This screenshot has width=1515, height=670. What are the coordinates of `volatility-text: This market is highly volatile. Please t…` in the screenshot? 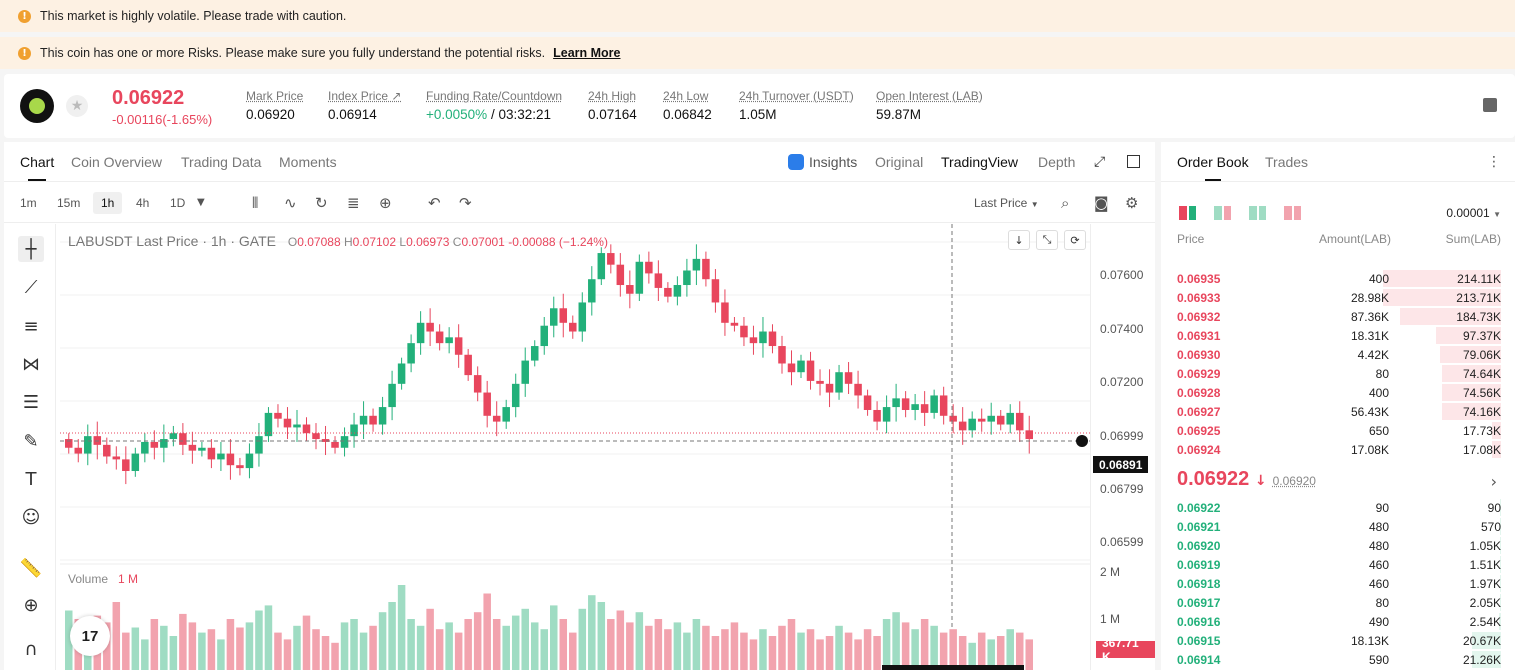 It's located at (193, 16).